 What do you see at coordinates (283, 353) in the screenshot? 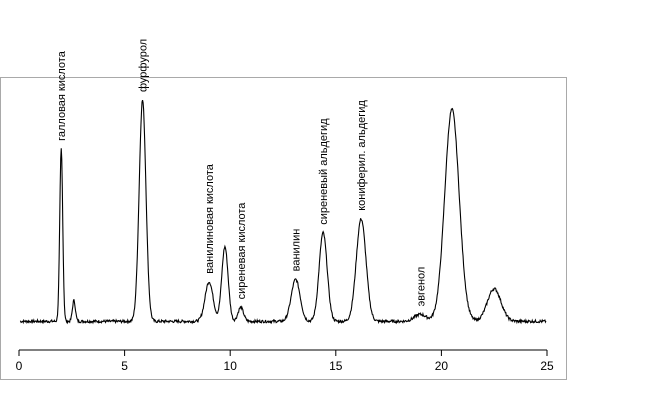
I see `x-axis-ticks` at bounding box center [283, 353].